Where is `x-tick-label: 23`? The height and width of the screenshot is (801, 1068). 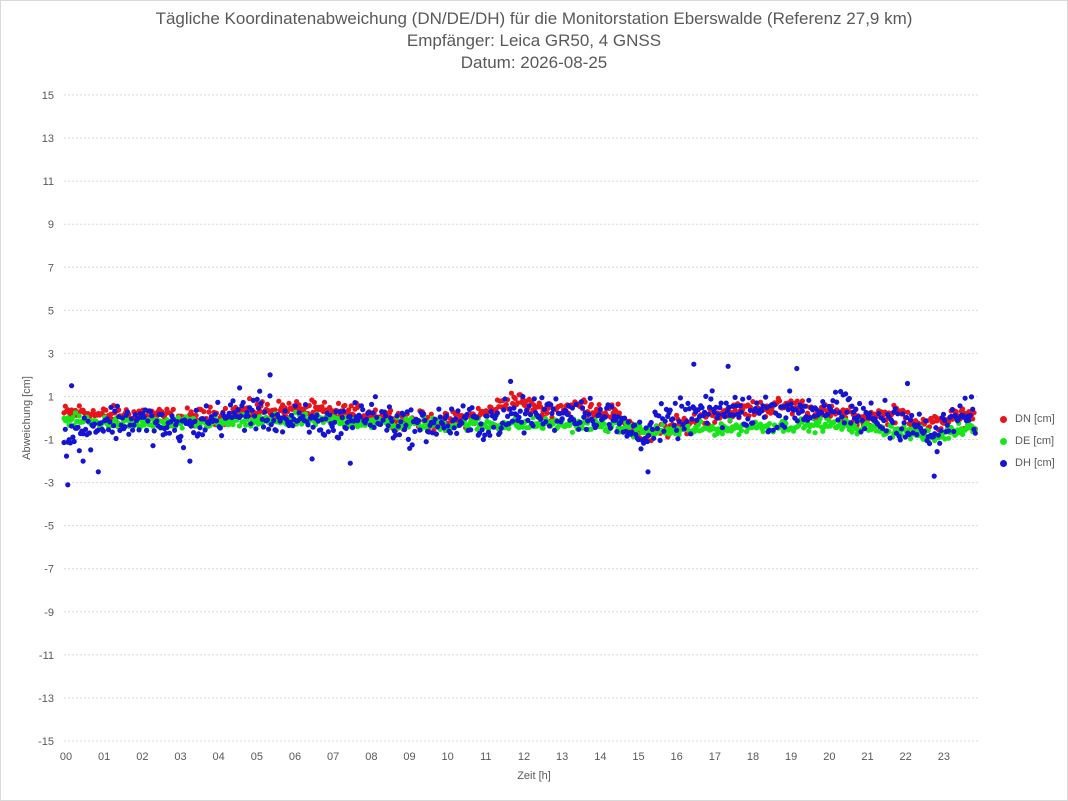 x-tick-label: 23 is located at coordinates (944, 757).